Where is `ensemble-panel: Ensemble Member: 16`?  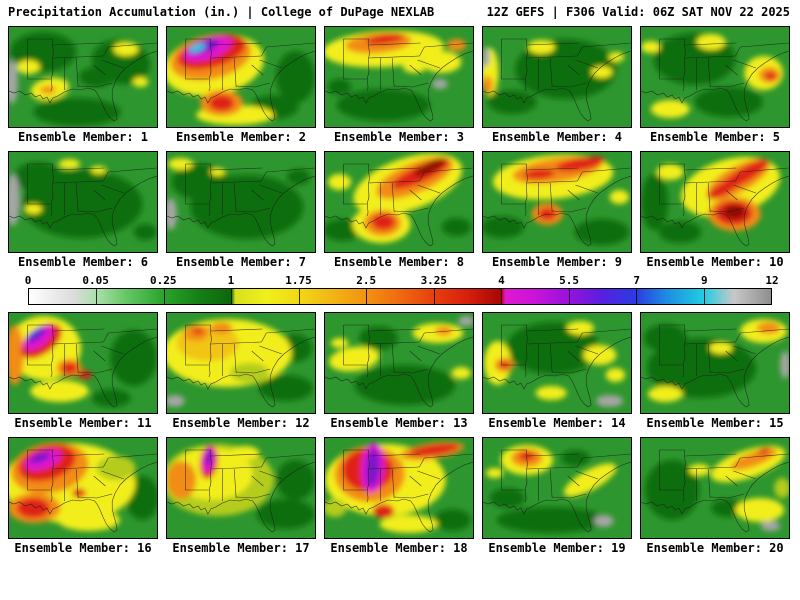 ensemble-panel: Ensemble Member: 16 is located at coordinates (83, 496).